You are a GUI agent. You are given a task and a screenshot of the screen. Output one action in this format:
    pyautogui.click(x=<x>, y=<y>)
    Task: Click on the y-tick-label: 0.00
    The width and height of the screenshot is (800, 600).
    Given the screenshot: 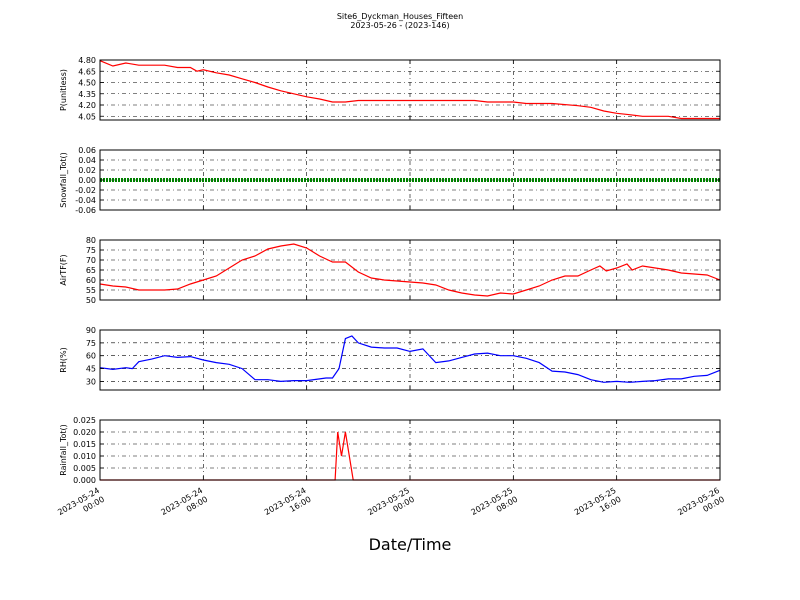 What is the action you would take?
    pyautogui.click(x=87, y=180)
    